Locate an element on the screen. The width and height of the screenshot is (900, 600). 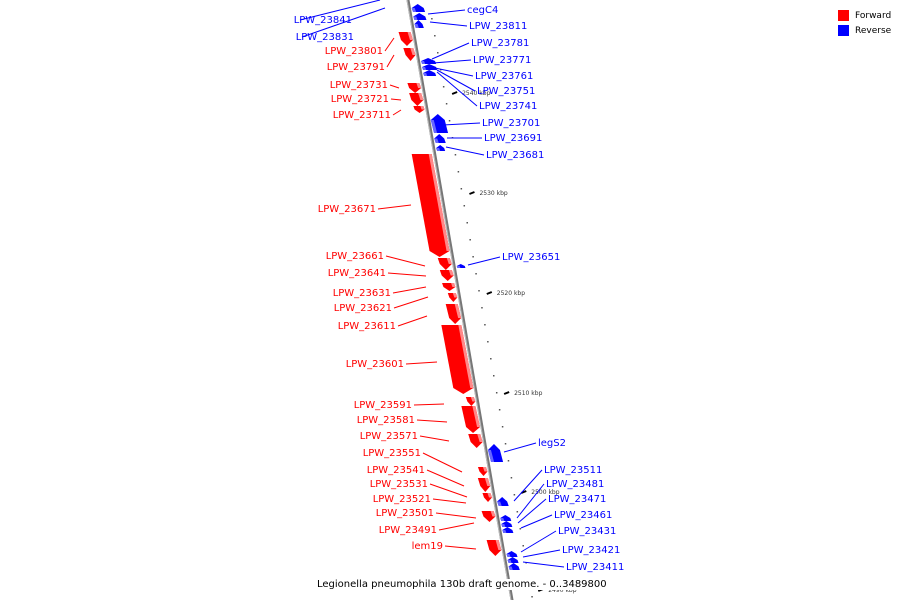
forward-gene-label: LPW_23601 is located at coordinates (375, 364).